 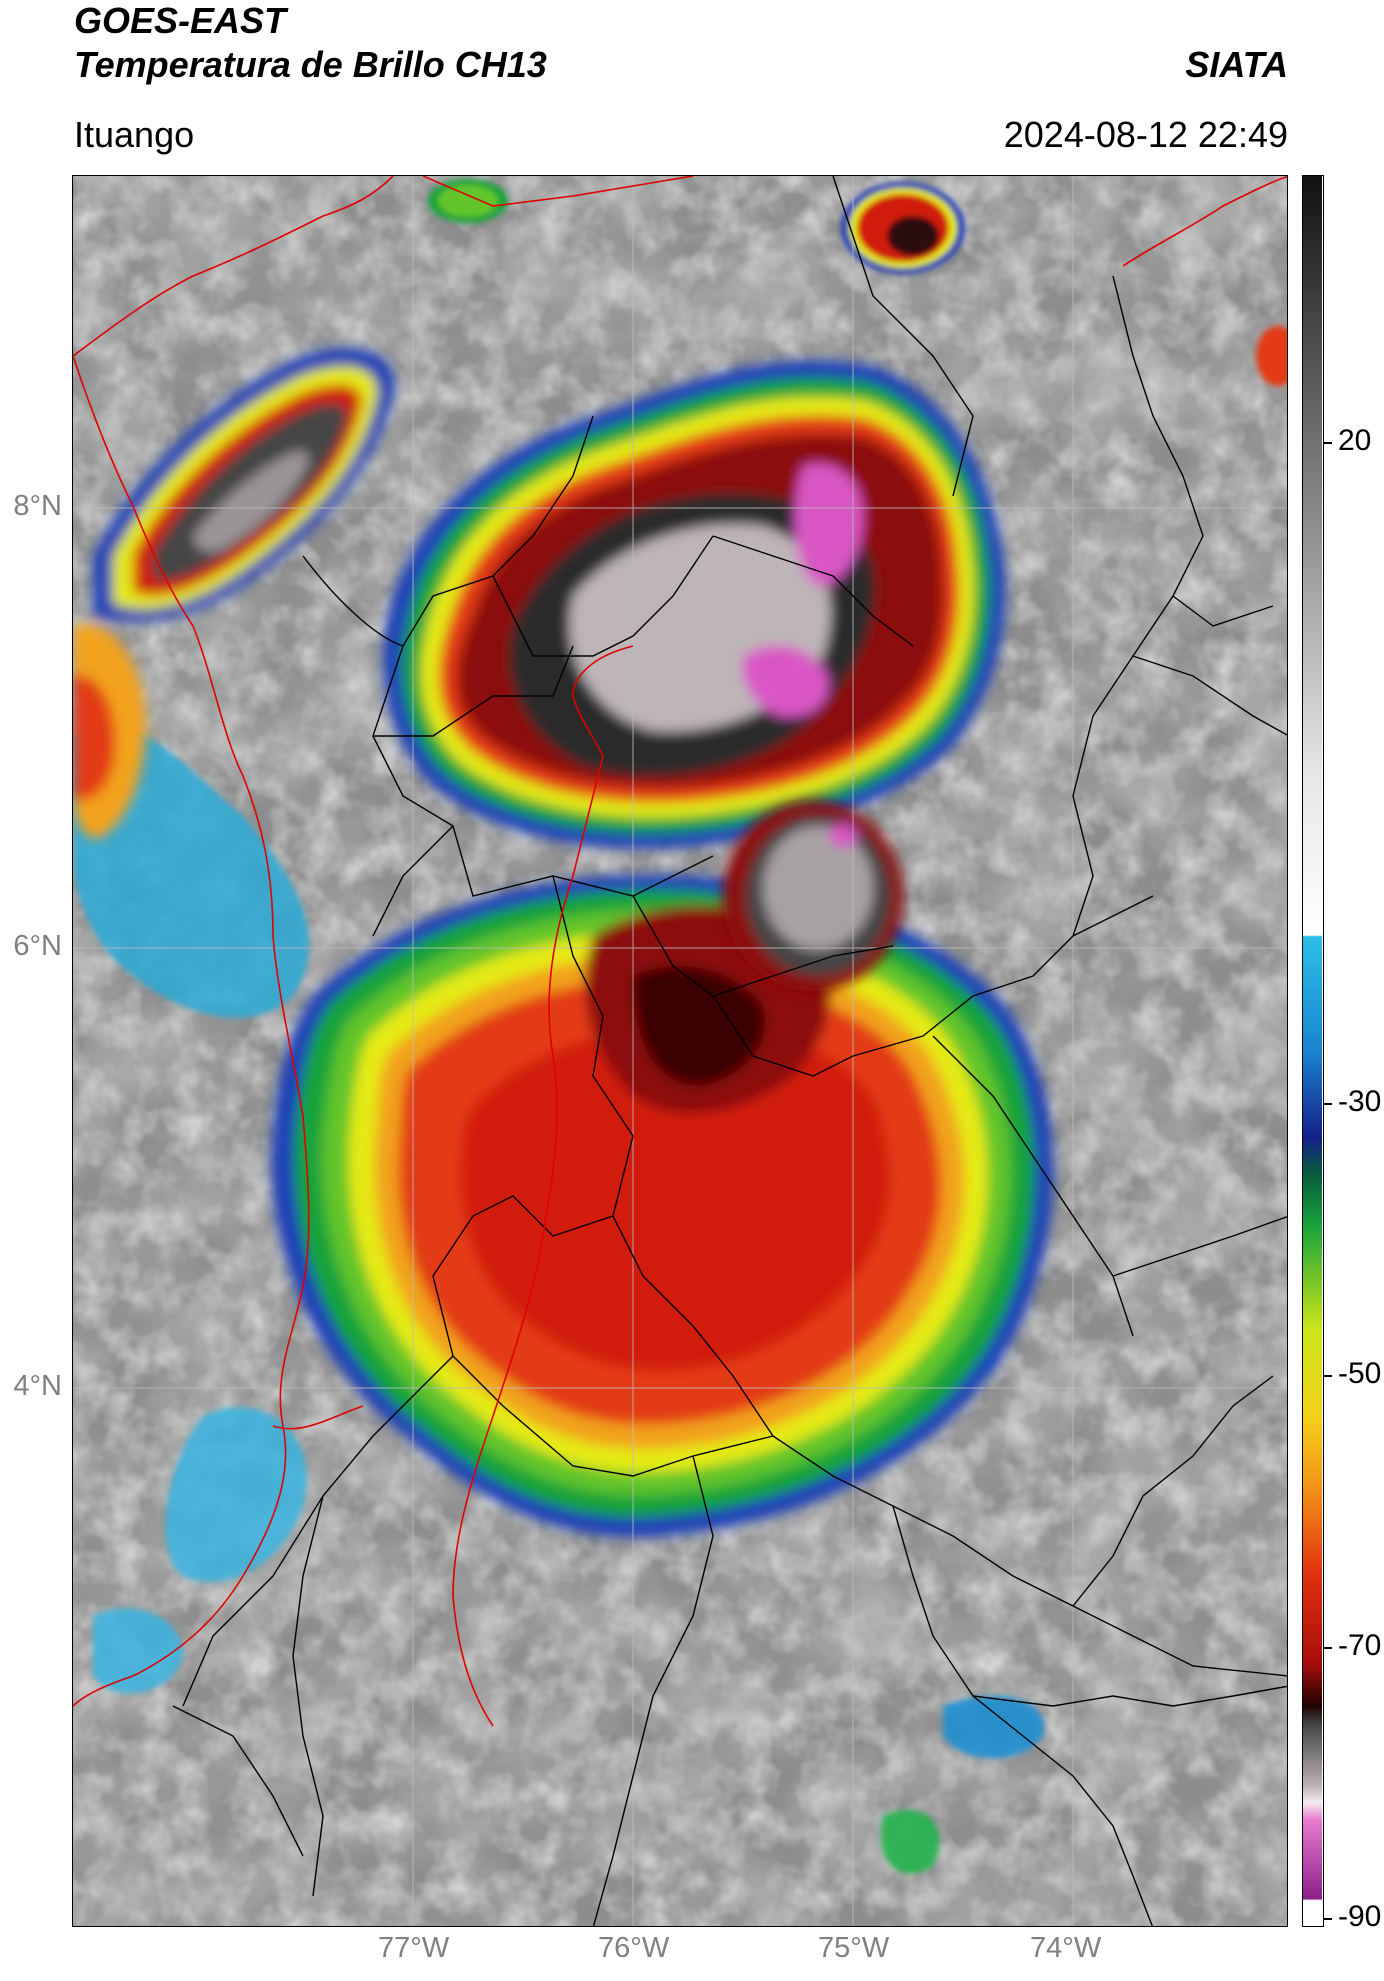 I want to click on colorbar-label-minus70: -70, so click(x=1360, y=1645).